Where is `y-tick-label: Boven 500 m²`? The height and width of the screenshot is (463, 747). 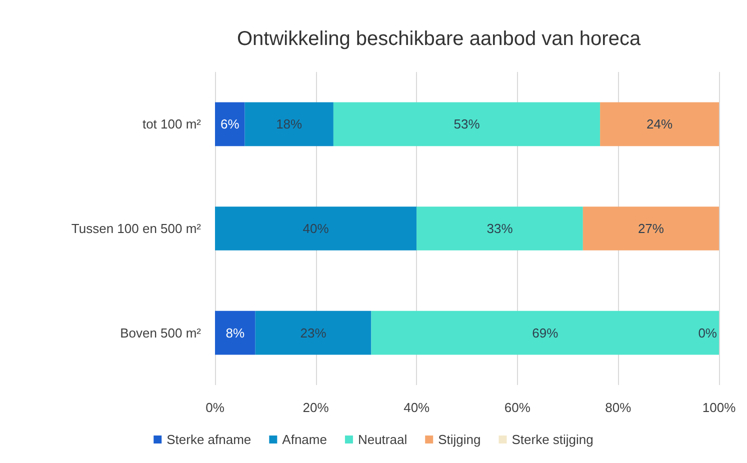
y-tick-label: Boven 500 m² is located at coordinates (161, 332).